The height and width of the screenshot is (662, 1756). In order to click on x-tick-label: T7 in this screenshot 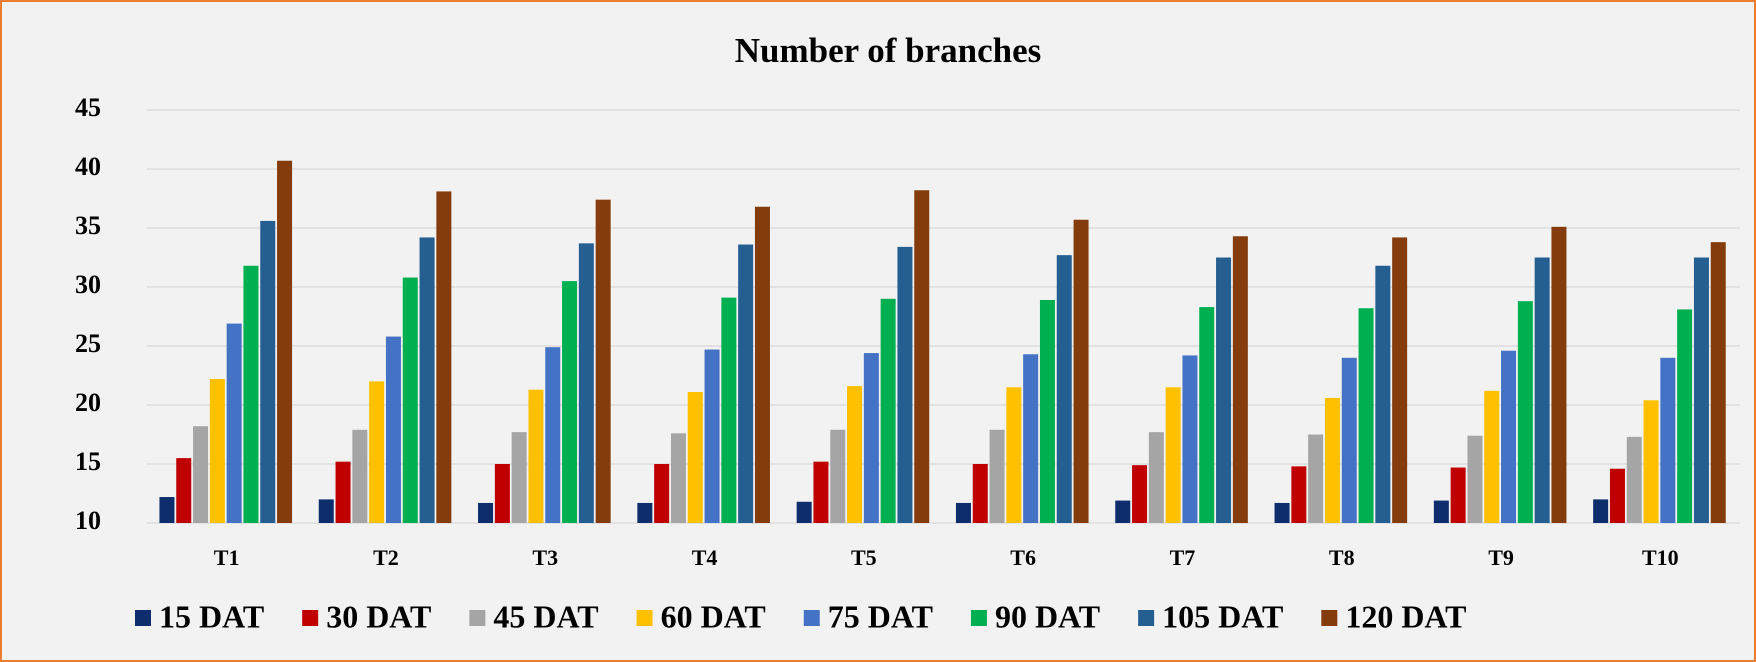, I will do `click(1183, 557)`.